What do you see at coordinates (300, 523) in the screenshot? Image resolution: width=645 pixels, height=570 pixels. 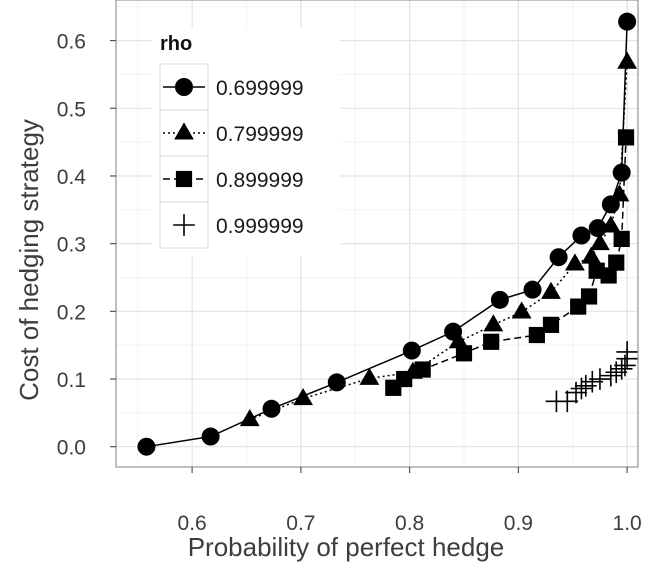 I see `x-tick-label: 0.7` at bounding box center [300, 523].